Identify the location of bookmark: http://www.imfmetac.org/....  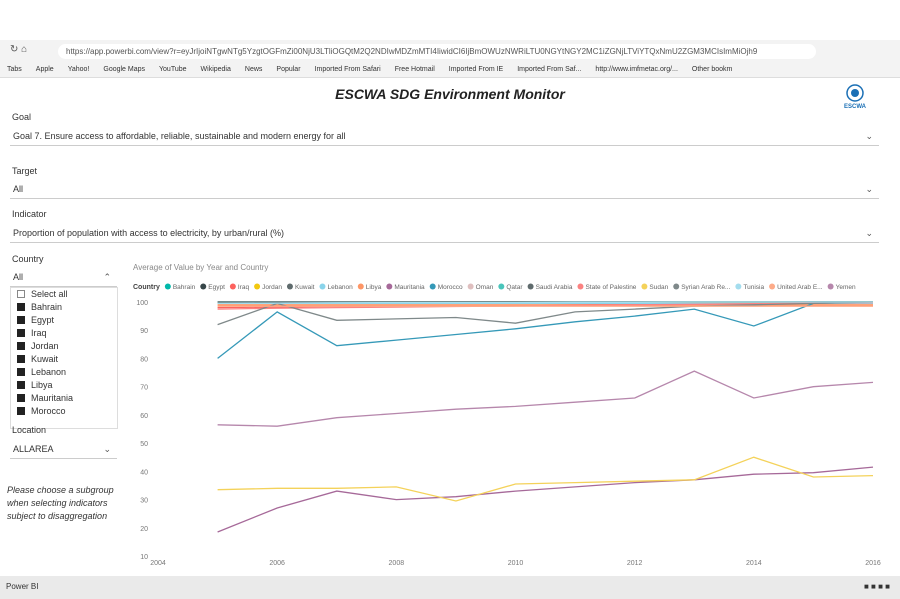
(636, 69).